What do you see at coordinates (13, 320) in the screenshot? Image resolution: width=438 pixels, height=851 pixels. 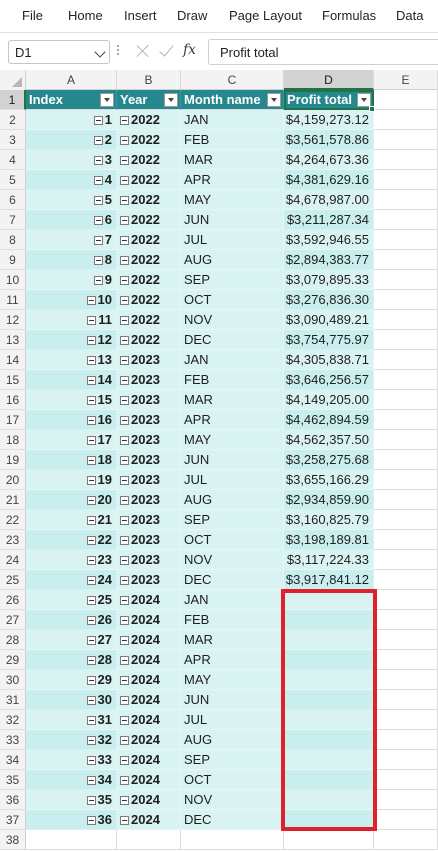 I see `row-header: 12` at bounding box center [13, 320].